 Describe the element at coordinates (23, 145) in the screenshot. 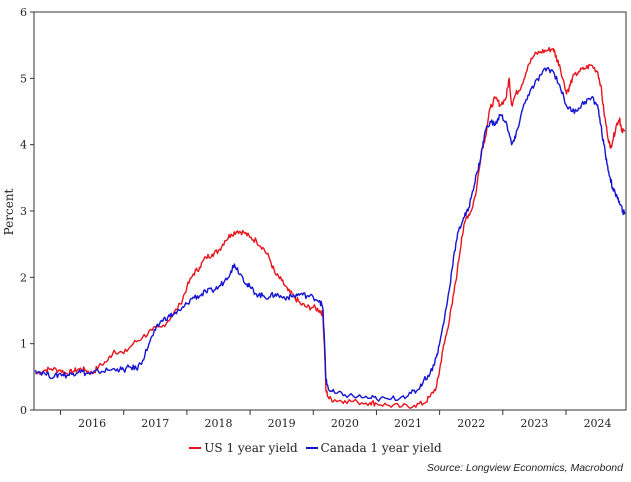

I see `y-tick-label: 4` at that location.